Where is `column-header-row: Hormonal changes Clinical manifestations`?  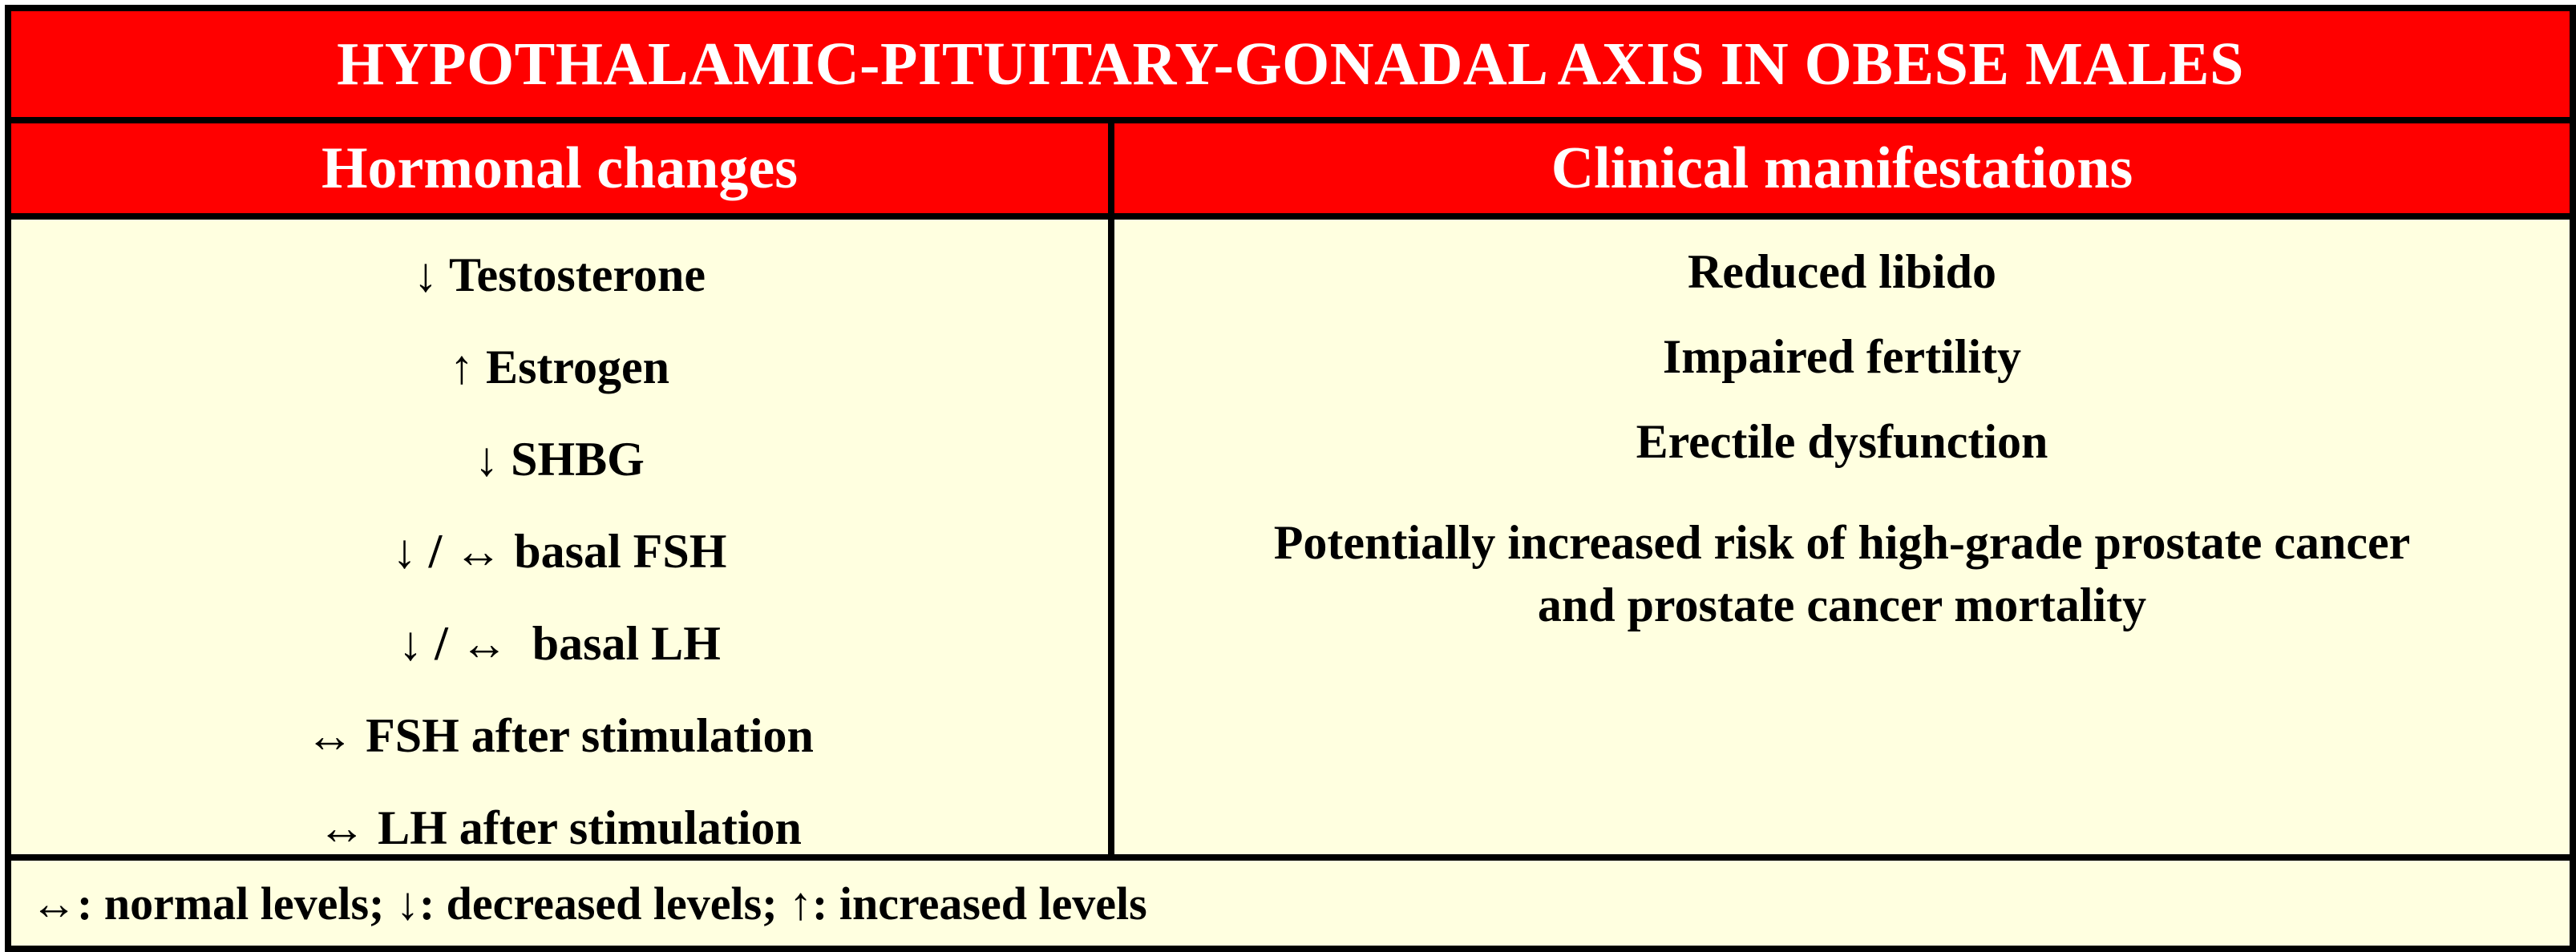 column-header-row: Hormonal changes Clinical manifestations is located at coordinates (1290, 168).